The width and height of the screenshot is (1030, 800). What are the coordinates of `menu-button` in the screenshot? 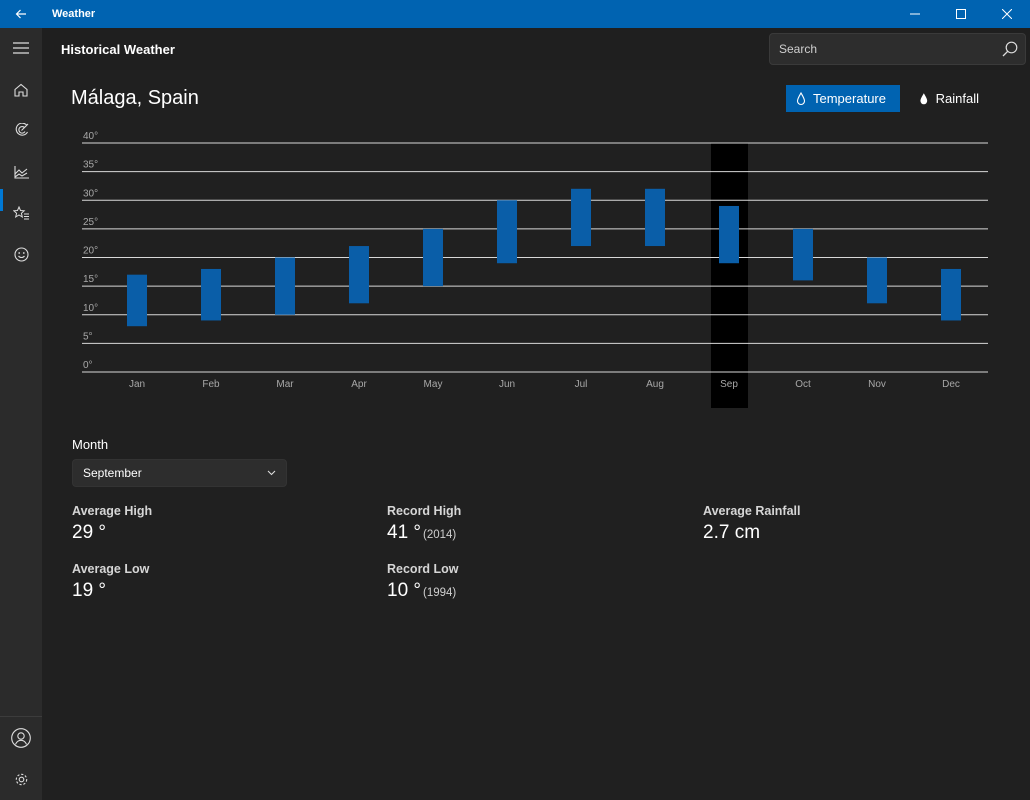 It's located at (21, 48).